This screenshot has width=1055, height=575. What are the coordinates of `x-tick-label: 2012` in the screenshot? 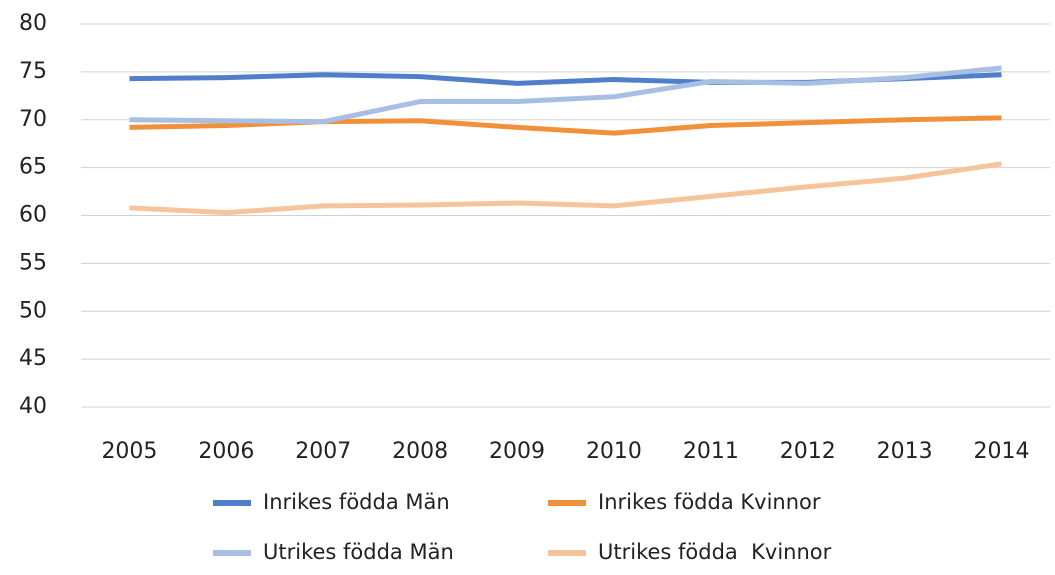 It's located at (808, 451).